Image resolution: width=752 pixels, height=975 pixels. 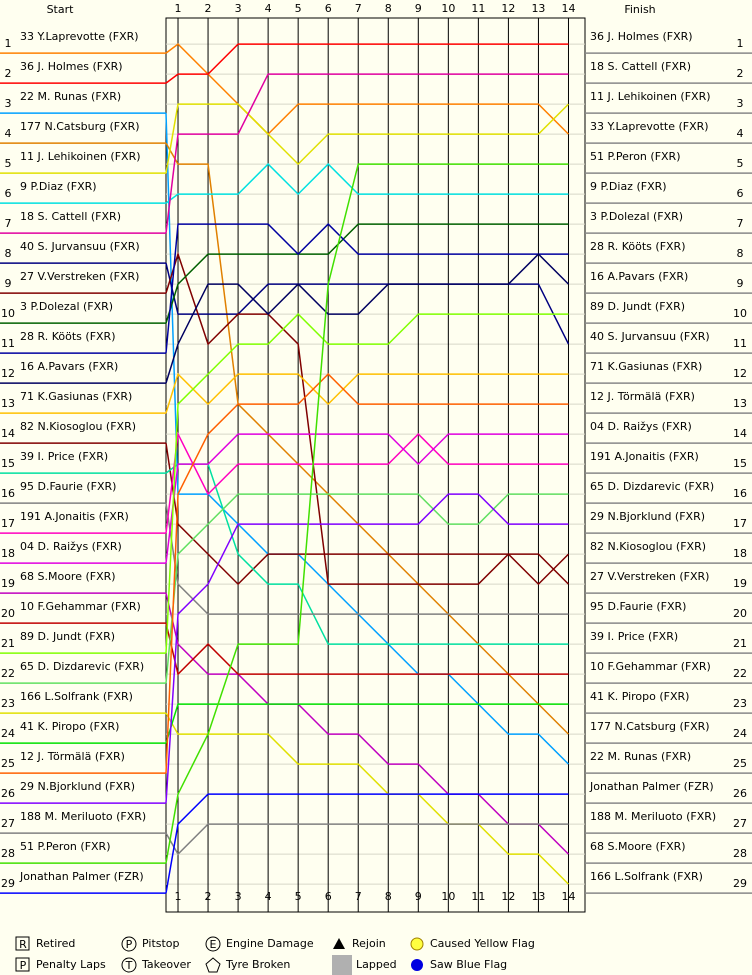 What do you see at coordinates (64, 456) in the screenshot?
I see `start-name: 39 I. Price (FXR)` at bounding box center [64, 456].